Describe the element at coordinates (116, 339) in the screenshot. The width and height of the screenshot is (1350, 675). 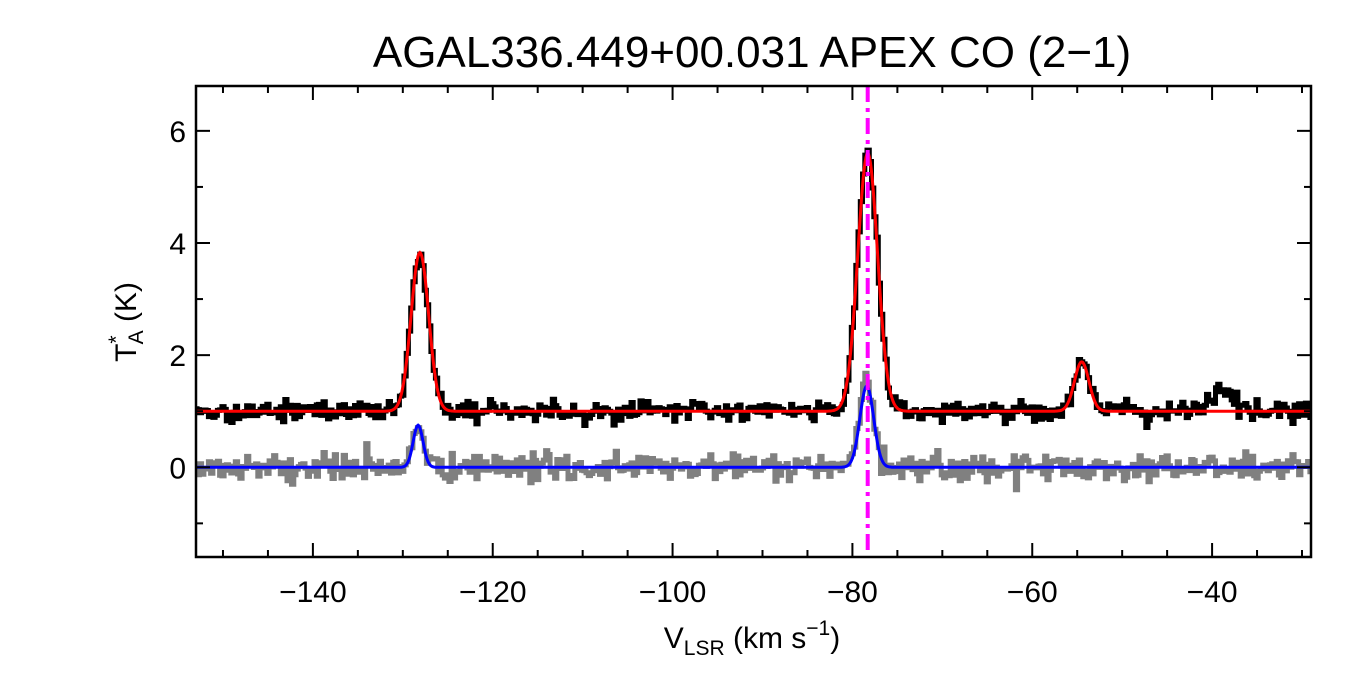
I see `y-axis-label-superscript: *` at that location.